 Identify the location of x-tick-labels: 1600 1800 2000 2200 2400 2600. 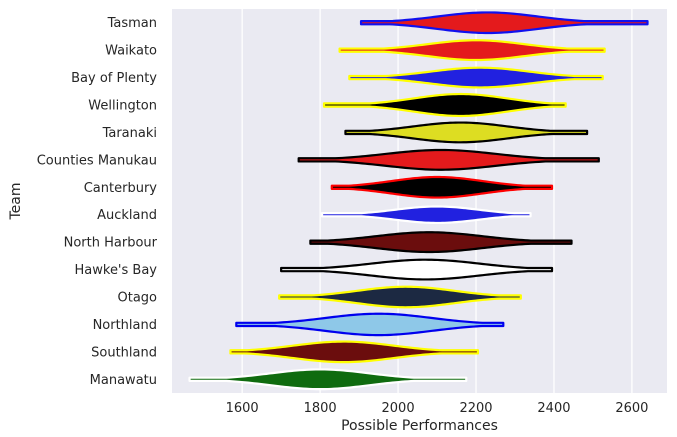
(437, 408).